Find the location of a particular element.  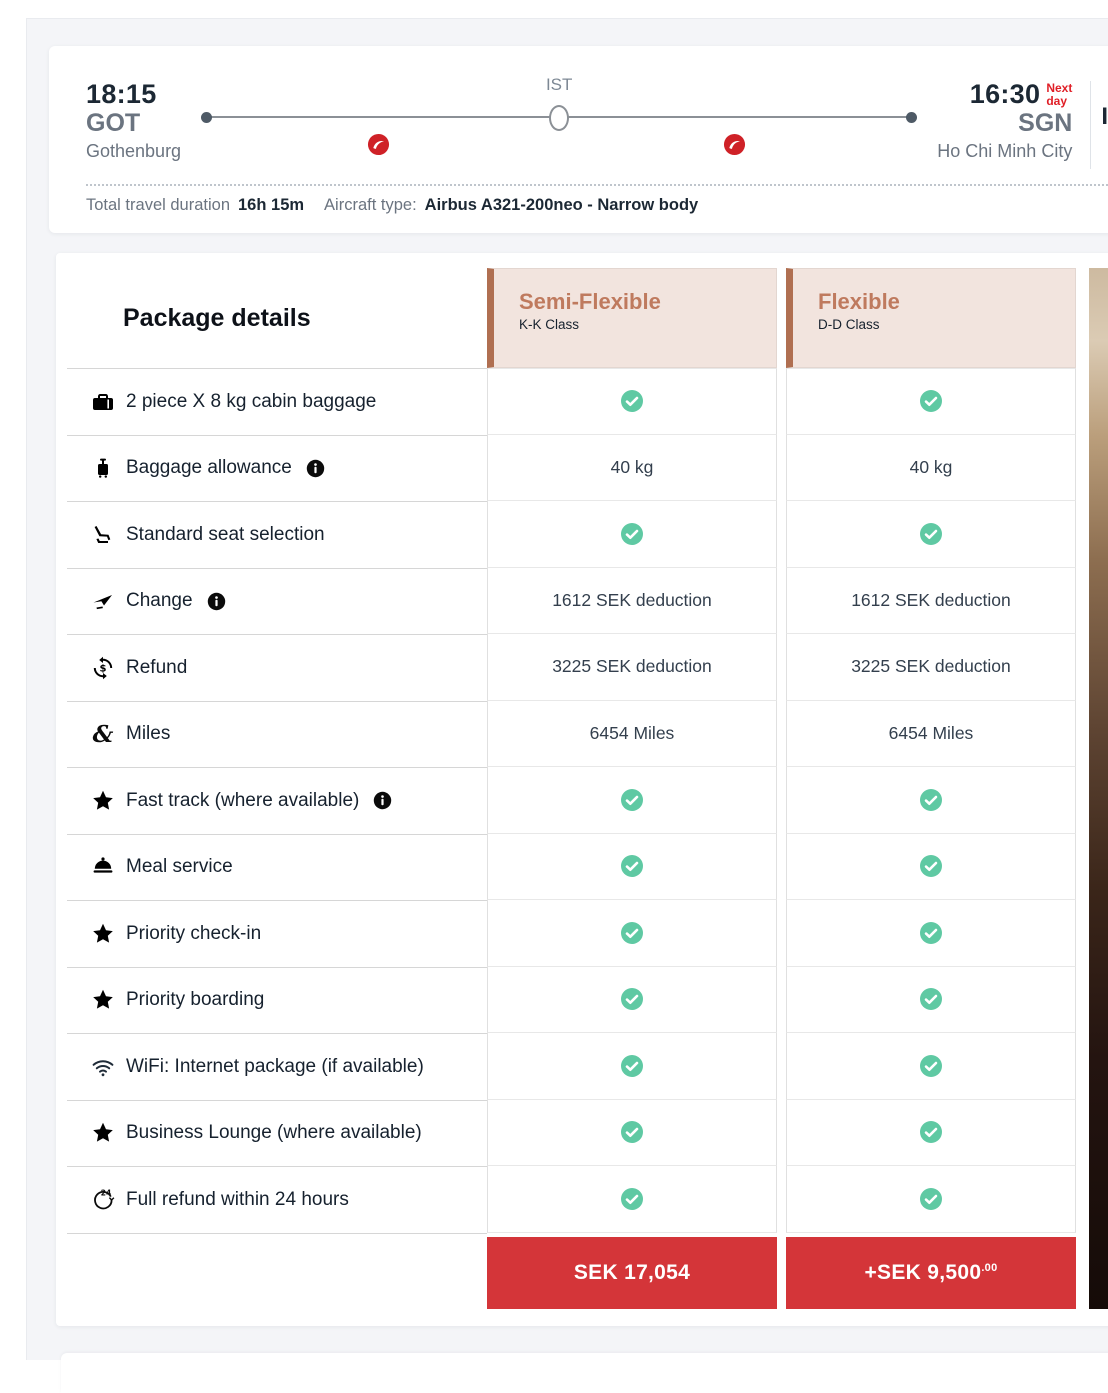

arrival-time: 16:30 is located at coordinates (1005, 94).